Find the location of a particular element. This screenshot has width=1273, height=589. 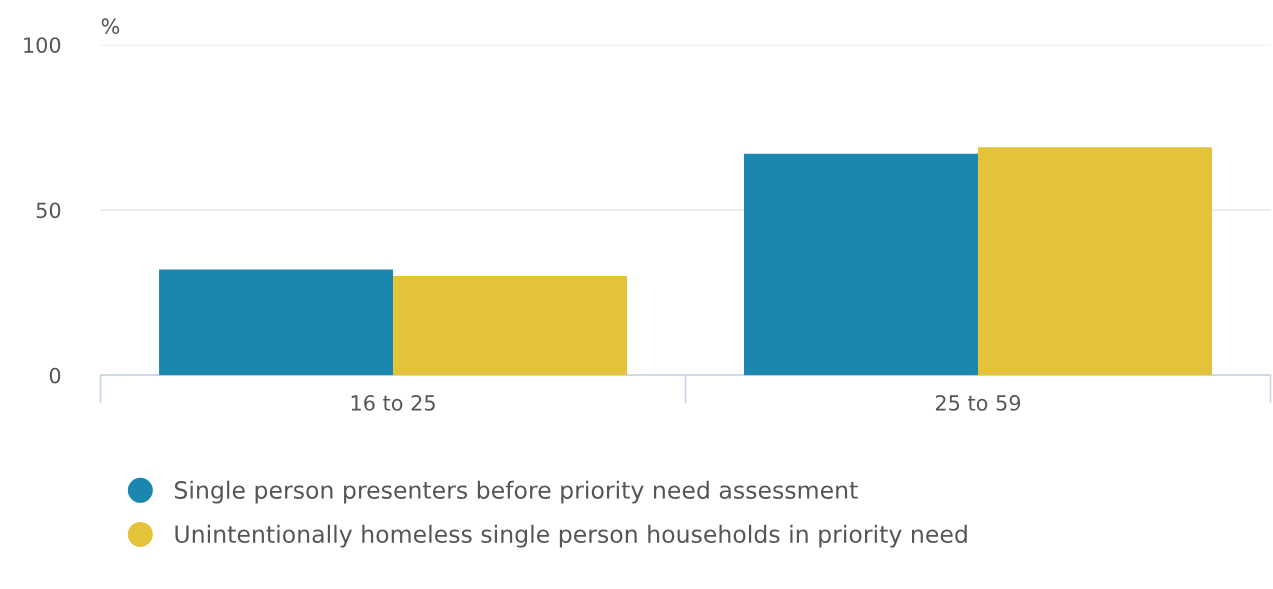

y-tick-label: 100 is located at coordinates (42, 45).